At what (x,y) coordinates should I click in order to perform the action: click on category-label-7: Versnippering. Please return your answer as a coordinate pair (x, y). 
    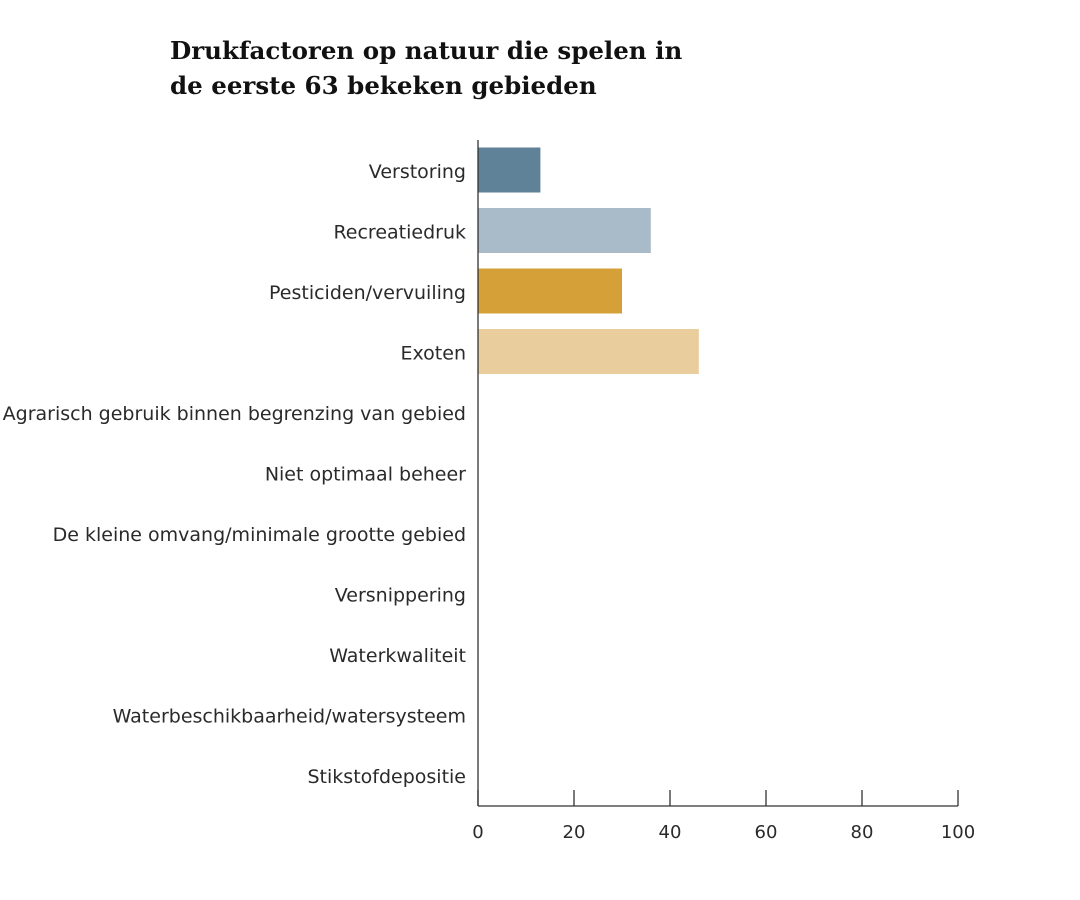
    Looking at the image, I should click on (400, 596).